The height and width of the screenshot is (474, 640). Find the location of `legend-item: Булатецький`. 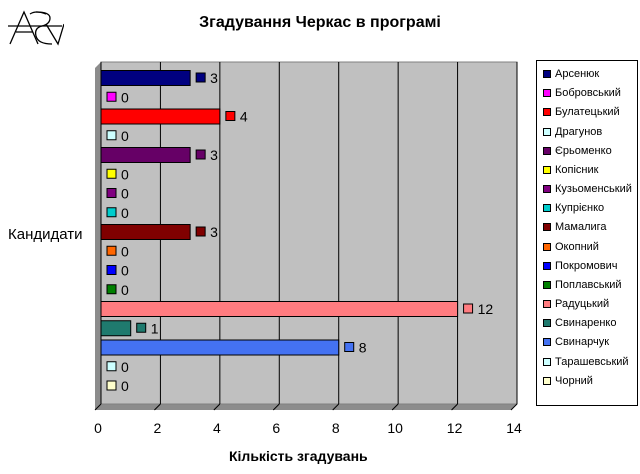

legend-item: Булатецький is located at coordinates (581, 112).